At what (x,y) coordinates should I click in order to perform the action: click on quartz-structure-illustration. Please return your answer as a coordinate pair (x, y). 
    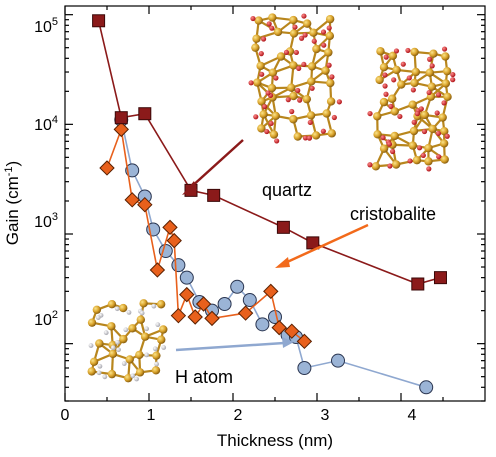
    Looking at the image, I should click on (295, 78).